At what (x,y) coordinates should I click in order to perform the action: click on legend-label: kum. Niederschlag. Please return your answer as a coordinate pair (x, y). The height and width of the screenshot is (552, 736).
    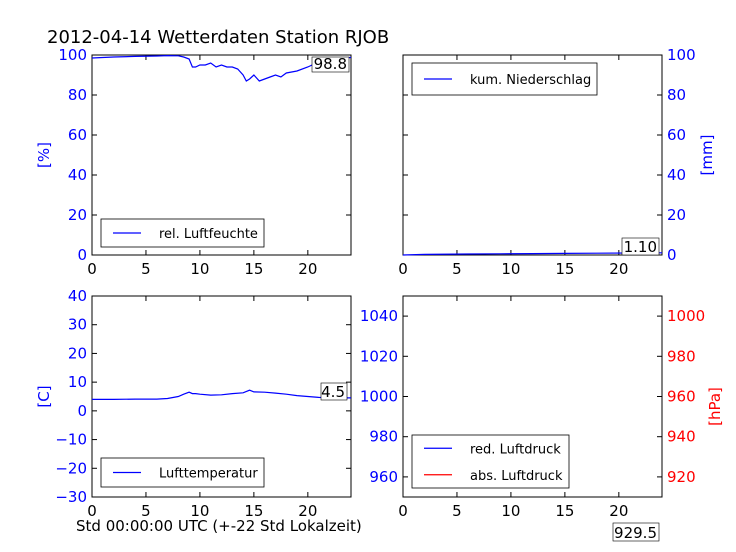
    Looking at the image, I should click on (530, 80).